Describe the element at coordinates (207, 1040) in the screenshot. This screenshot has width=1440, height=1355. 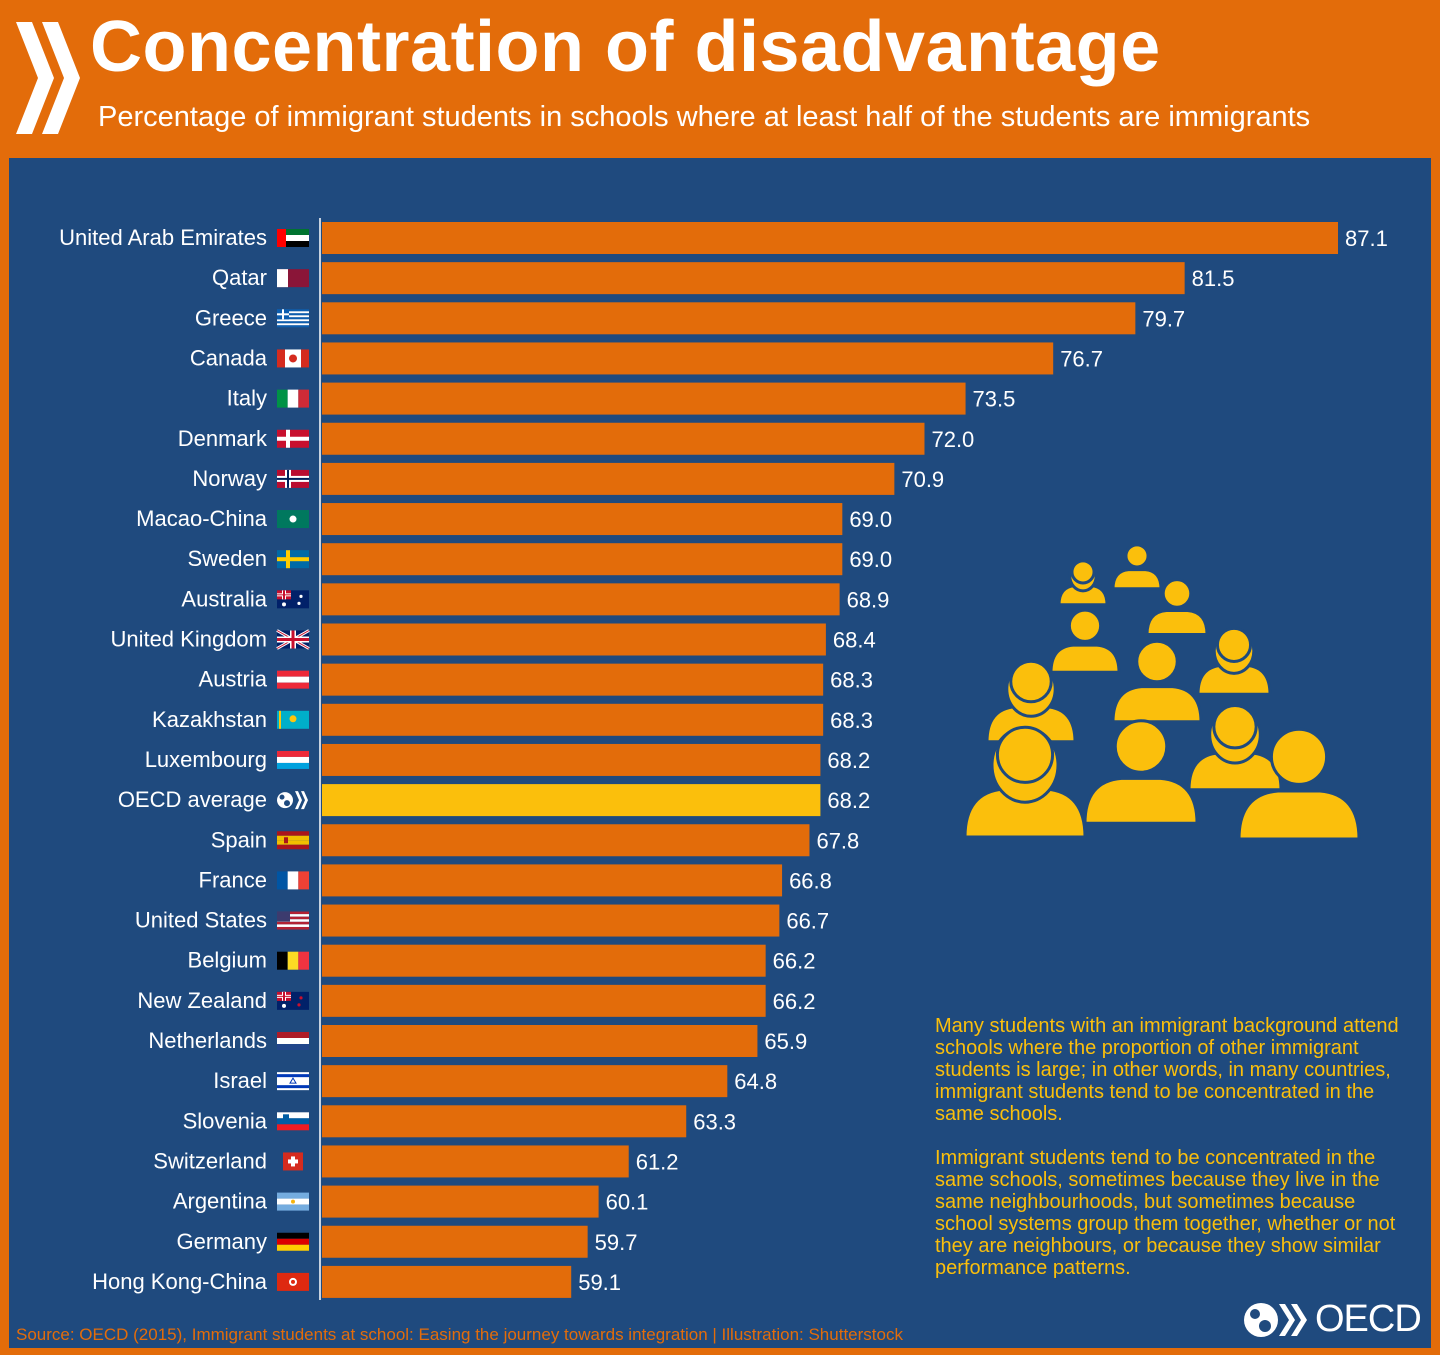
I see `category-label: Netherlands` at that location.